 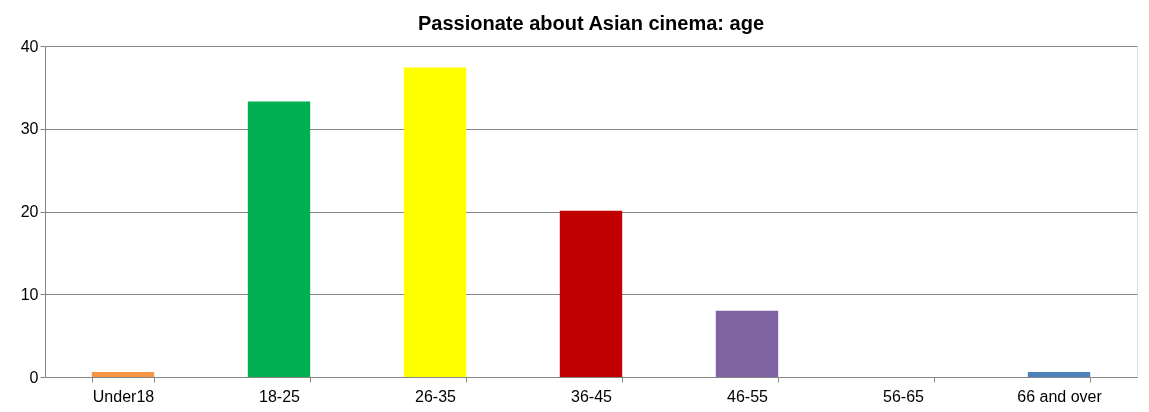 I want to click on y-tick-label: 10, so click(x=29, y=294).